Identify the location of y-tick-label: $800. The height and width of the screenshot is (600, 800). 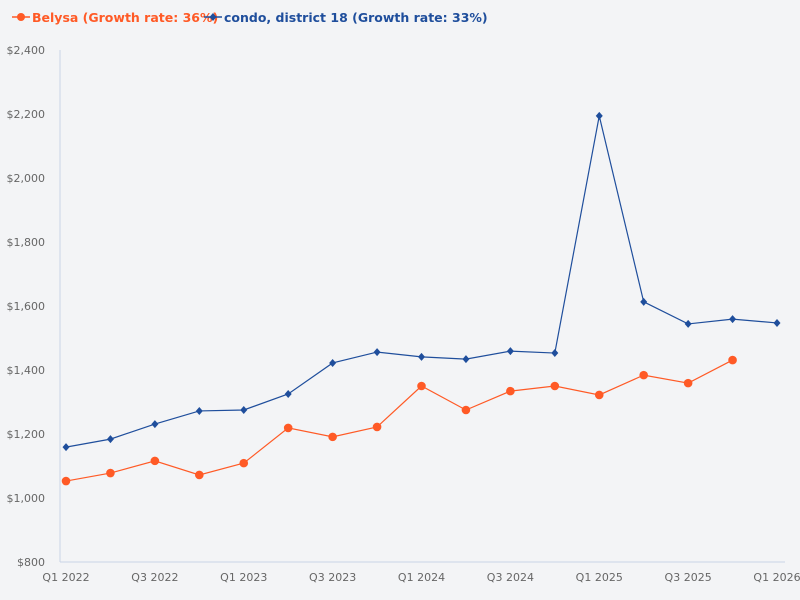
(31, 562).